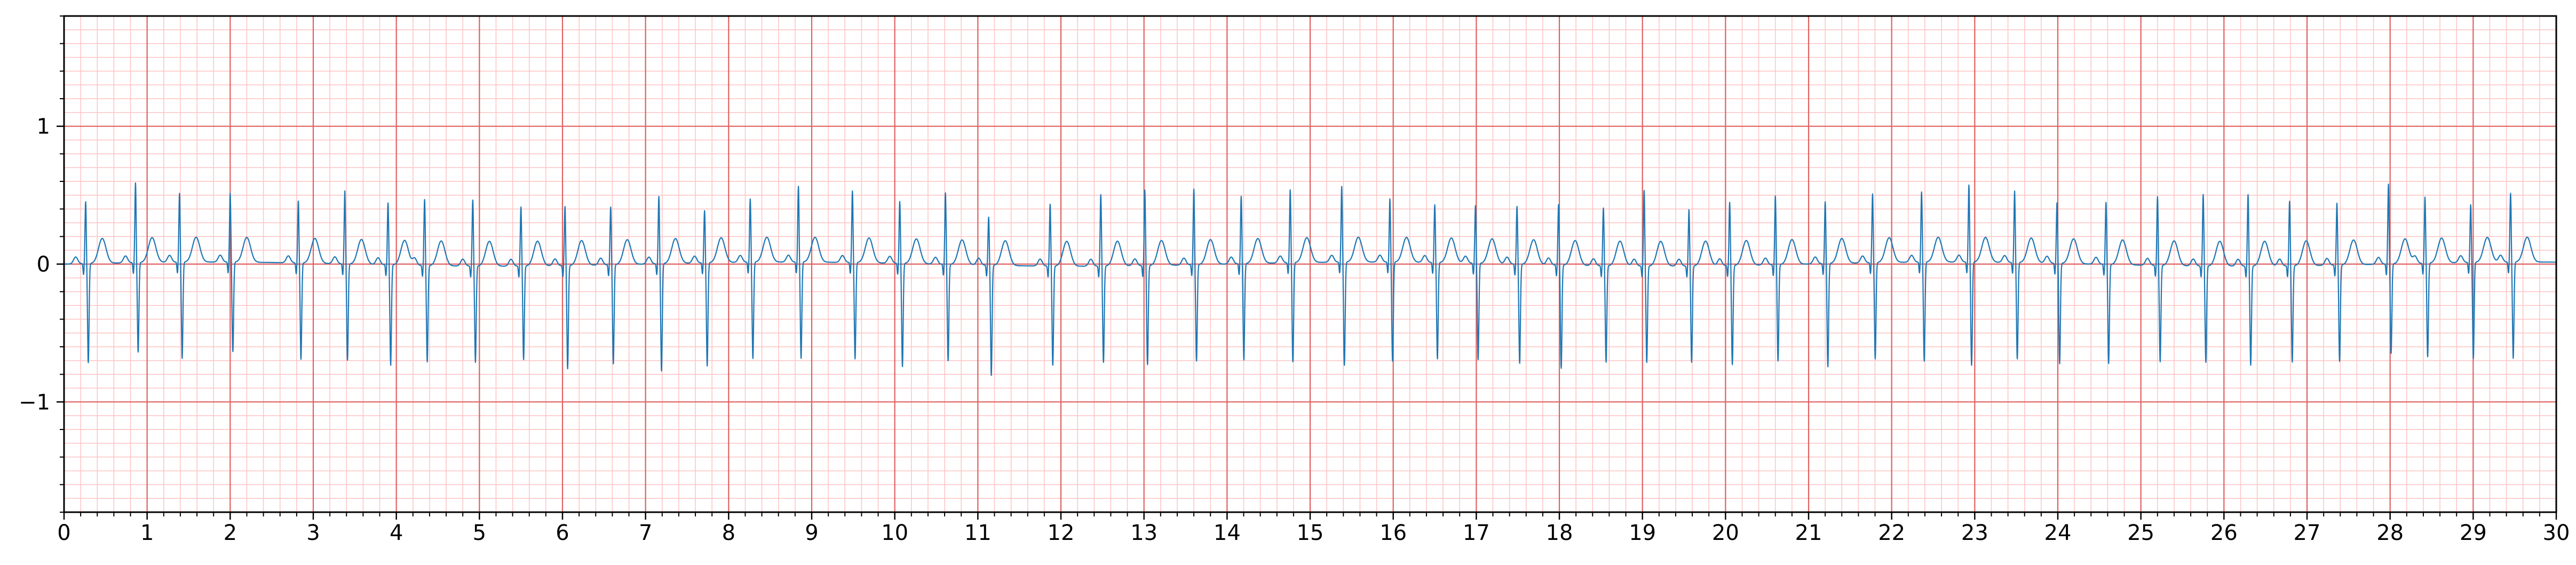 Image resolution: width=2576 pixels, height=565 pixels. I want to click on y-axis: −1 0 1, so click(41, 264).